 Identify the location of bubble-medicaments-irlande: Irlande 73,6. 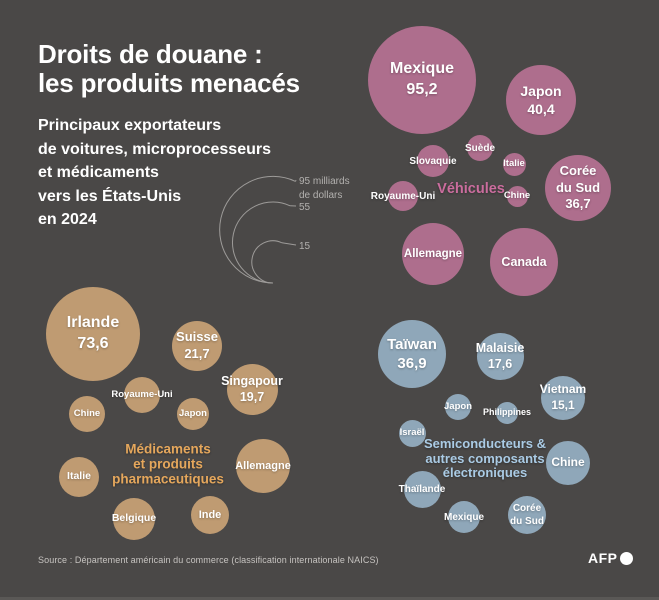
(93, 334).